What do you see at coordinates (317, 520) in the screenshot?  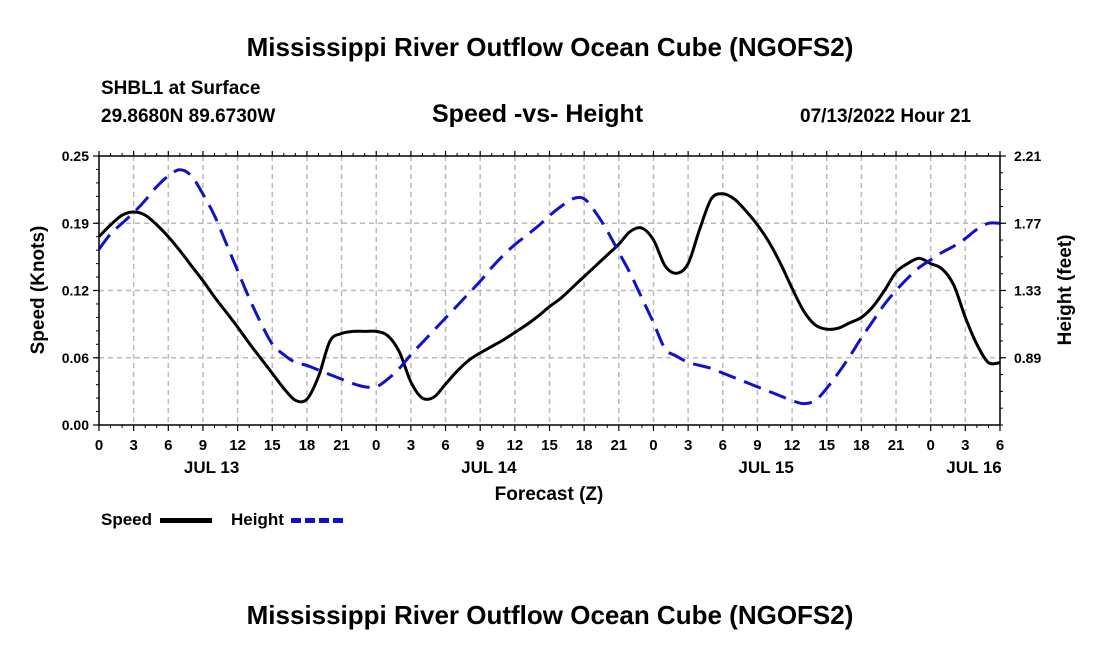 I see `legend-height-swatch` at bounding box center [317, 520].